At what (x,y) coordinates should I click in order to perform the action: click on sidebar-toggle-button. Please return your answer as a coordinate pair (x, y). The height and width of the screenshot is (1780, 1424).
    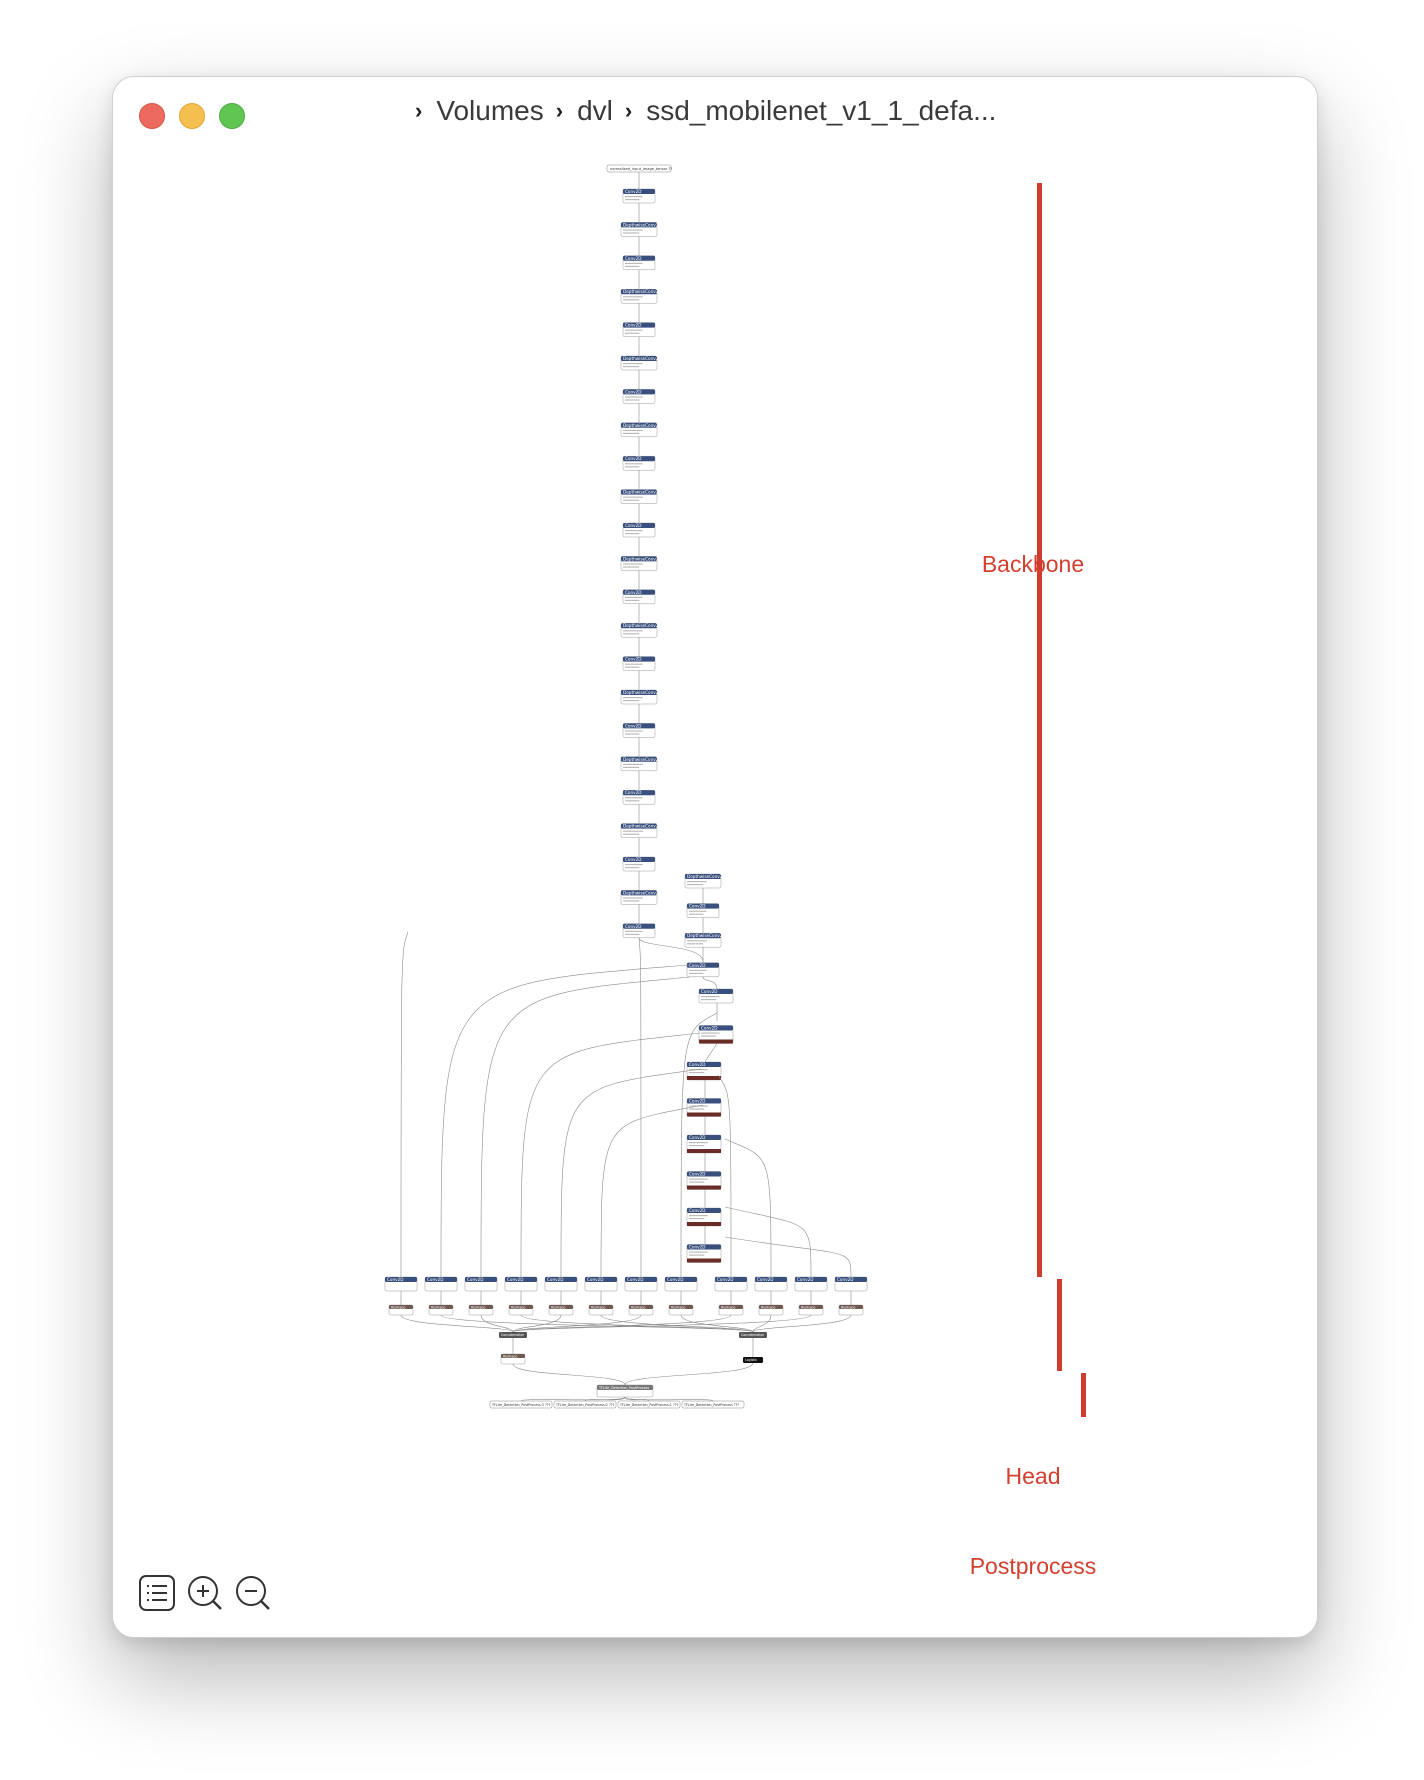
    Looking at the image, I should click on (157, 1593).